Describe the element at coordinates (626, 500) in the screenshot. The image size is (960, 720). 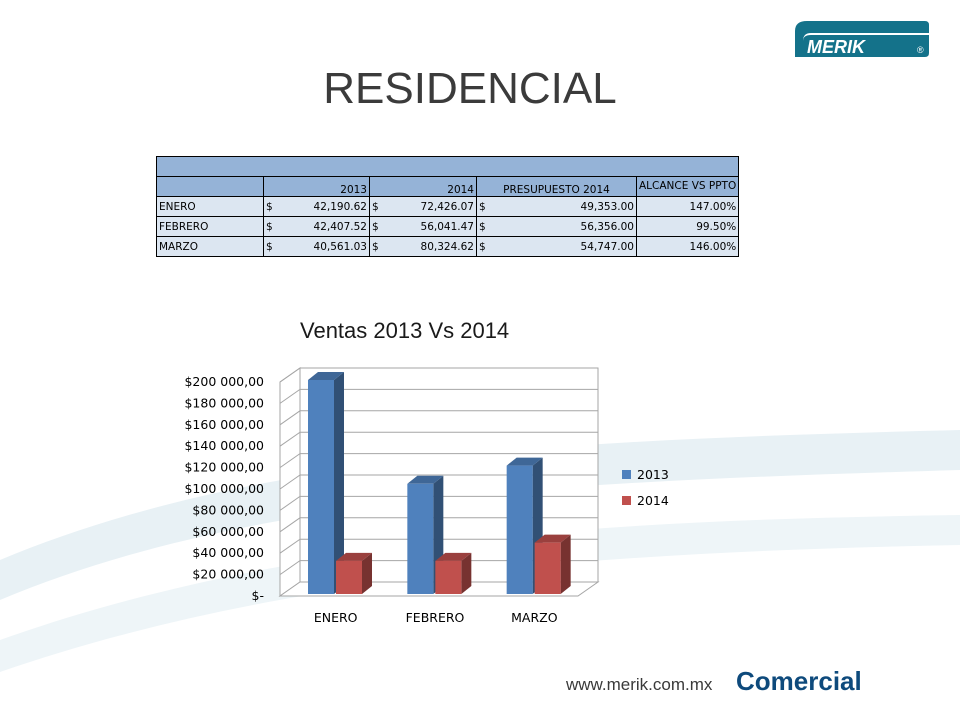
I see `legend-swatch-2014` at that location.